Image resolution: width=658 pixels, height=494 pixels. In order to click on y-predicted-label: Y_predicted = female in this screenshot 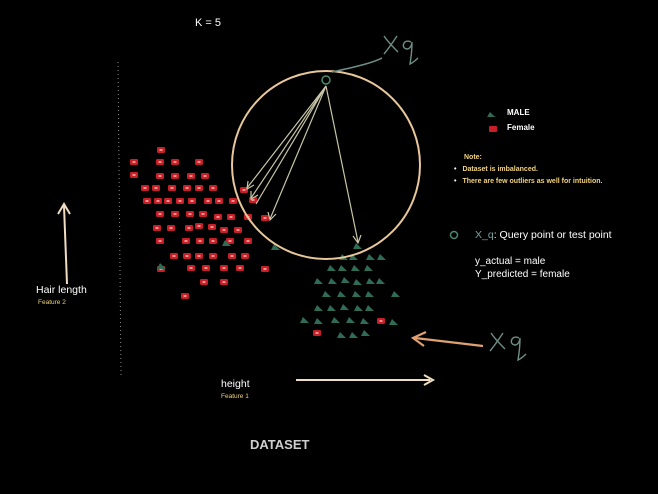, I will do `click(522, 274)`.